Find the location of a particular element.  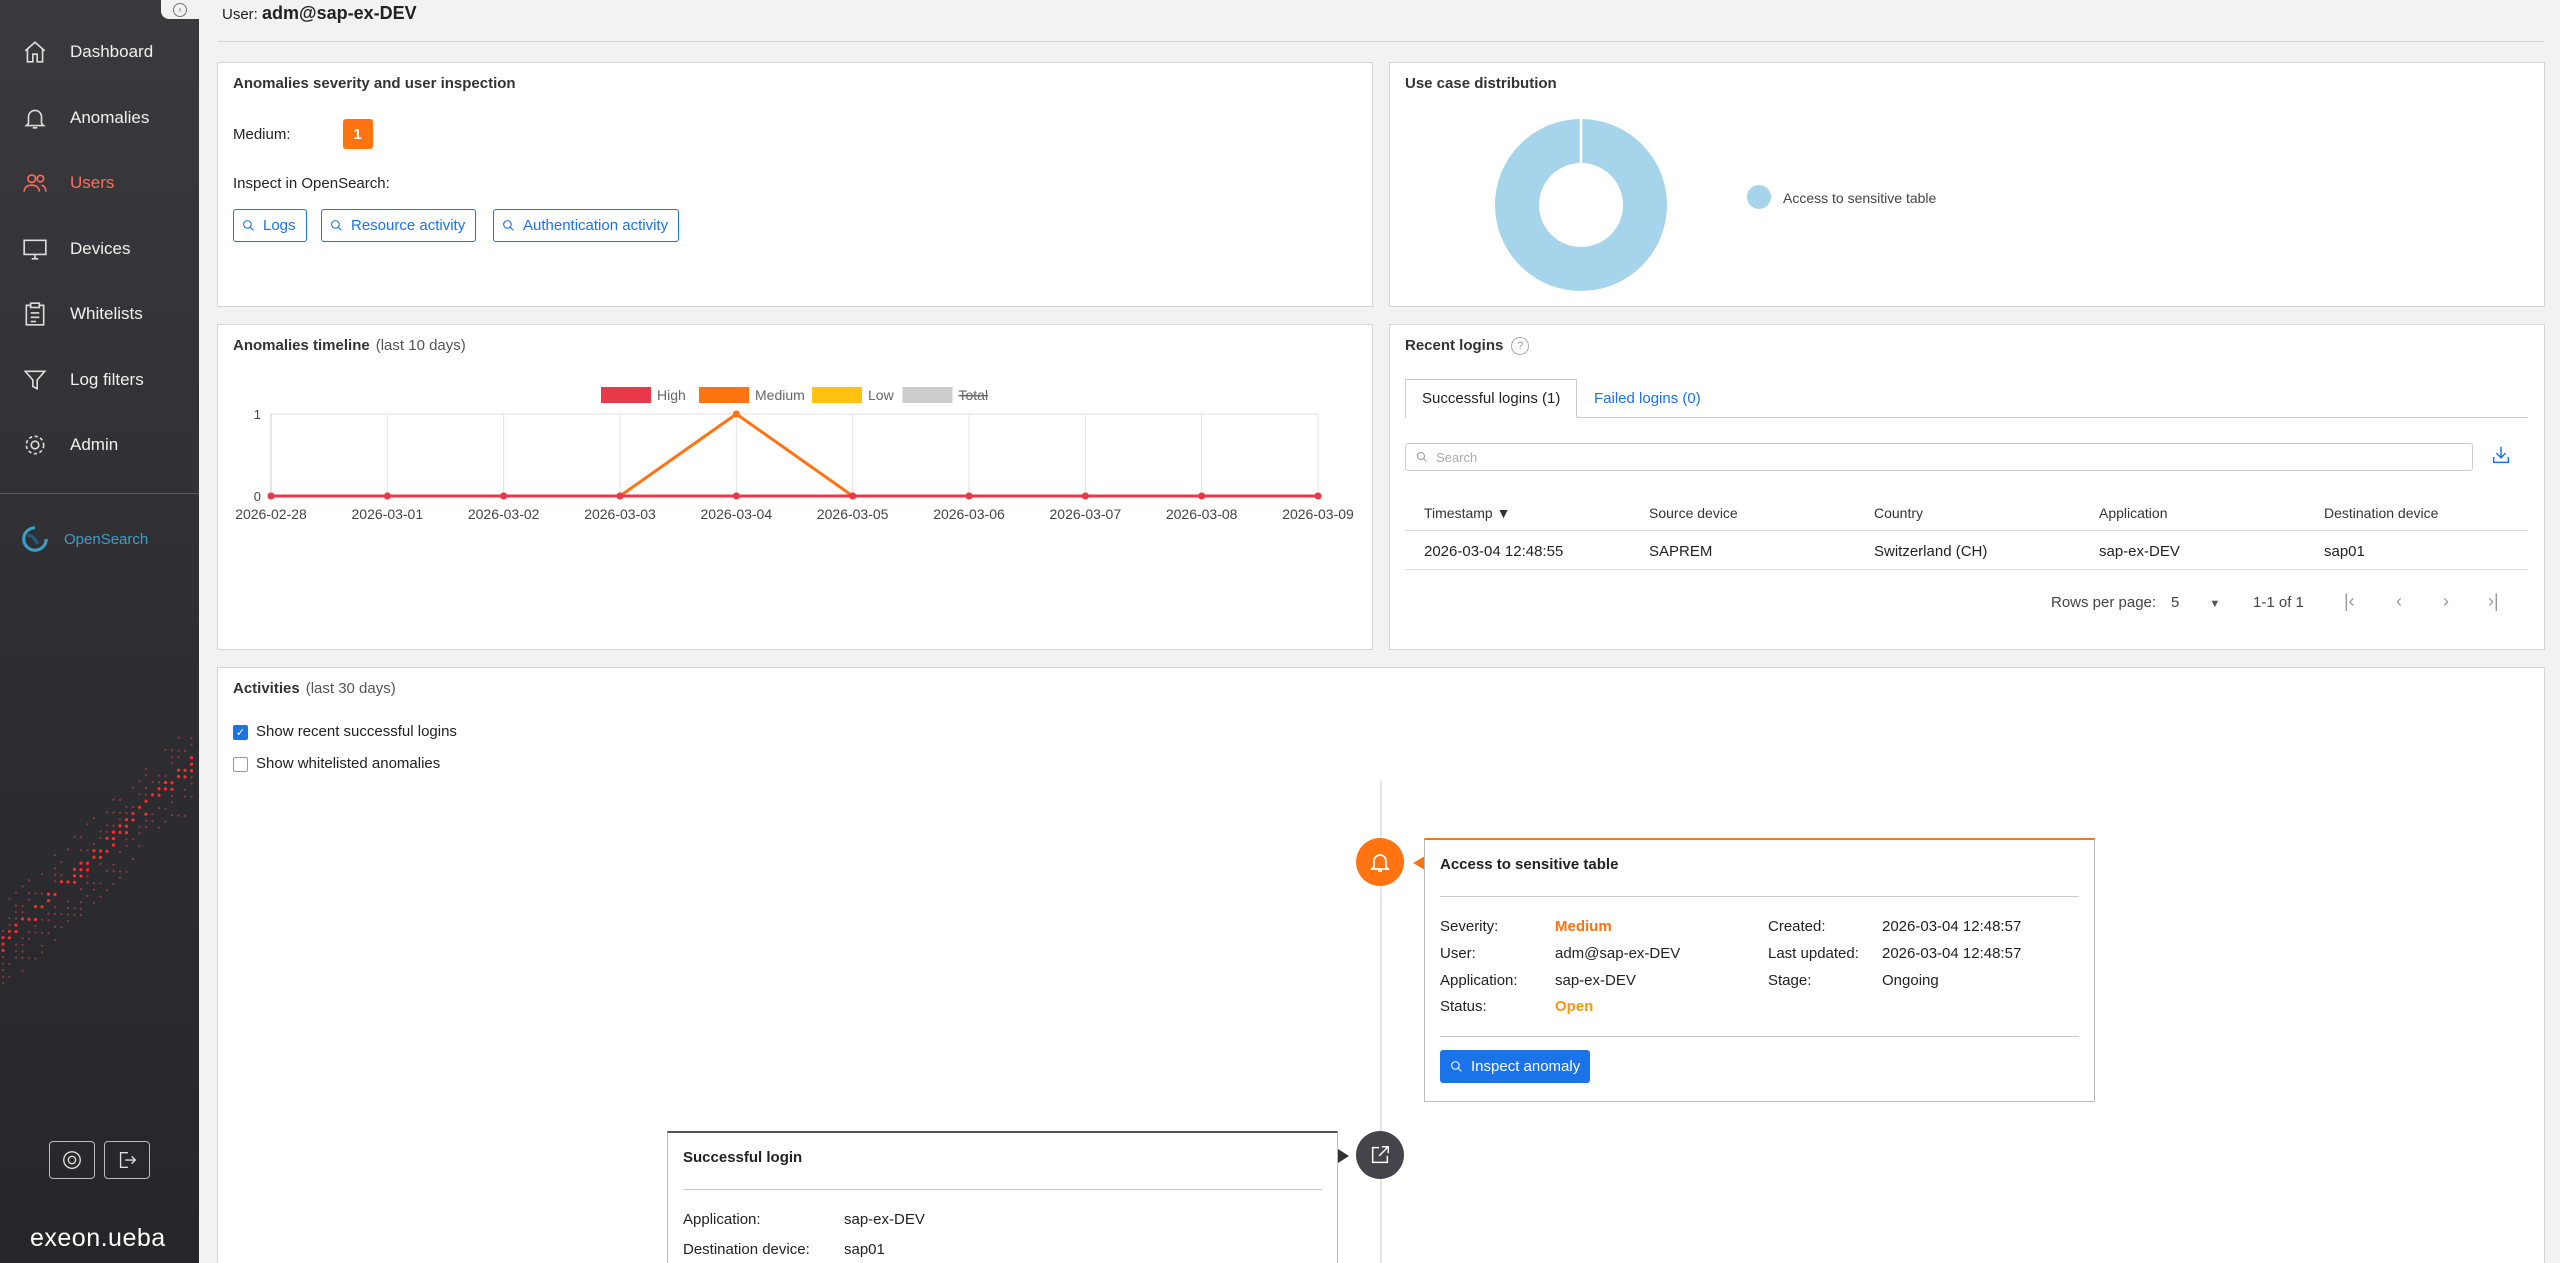

logout-icon is located at coordinates (127, 1160).